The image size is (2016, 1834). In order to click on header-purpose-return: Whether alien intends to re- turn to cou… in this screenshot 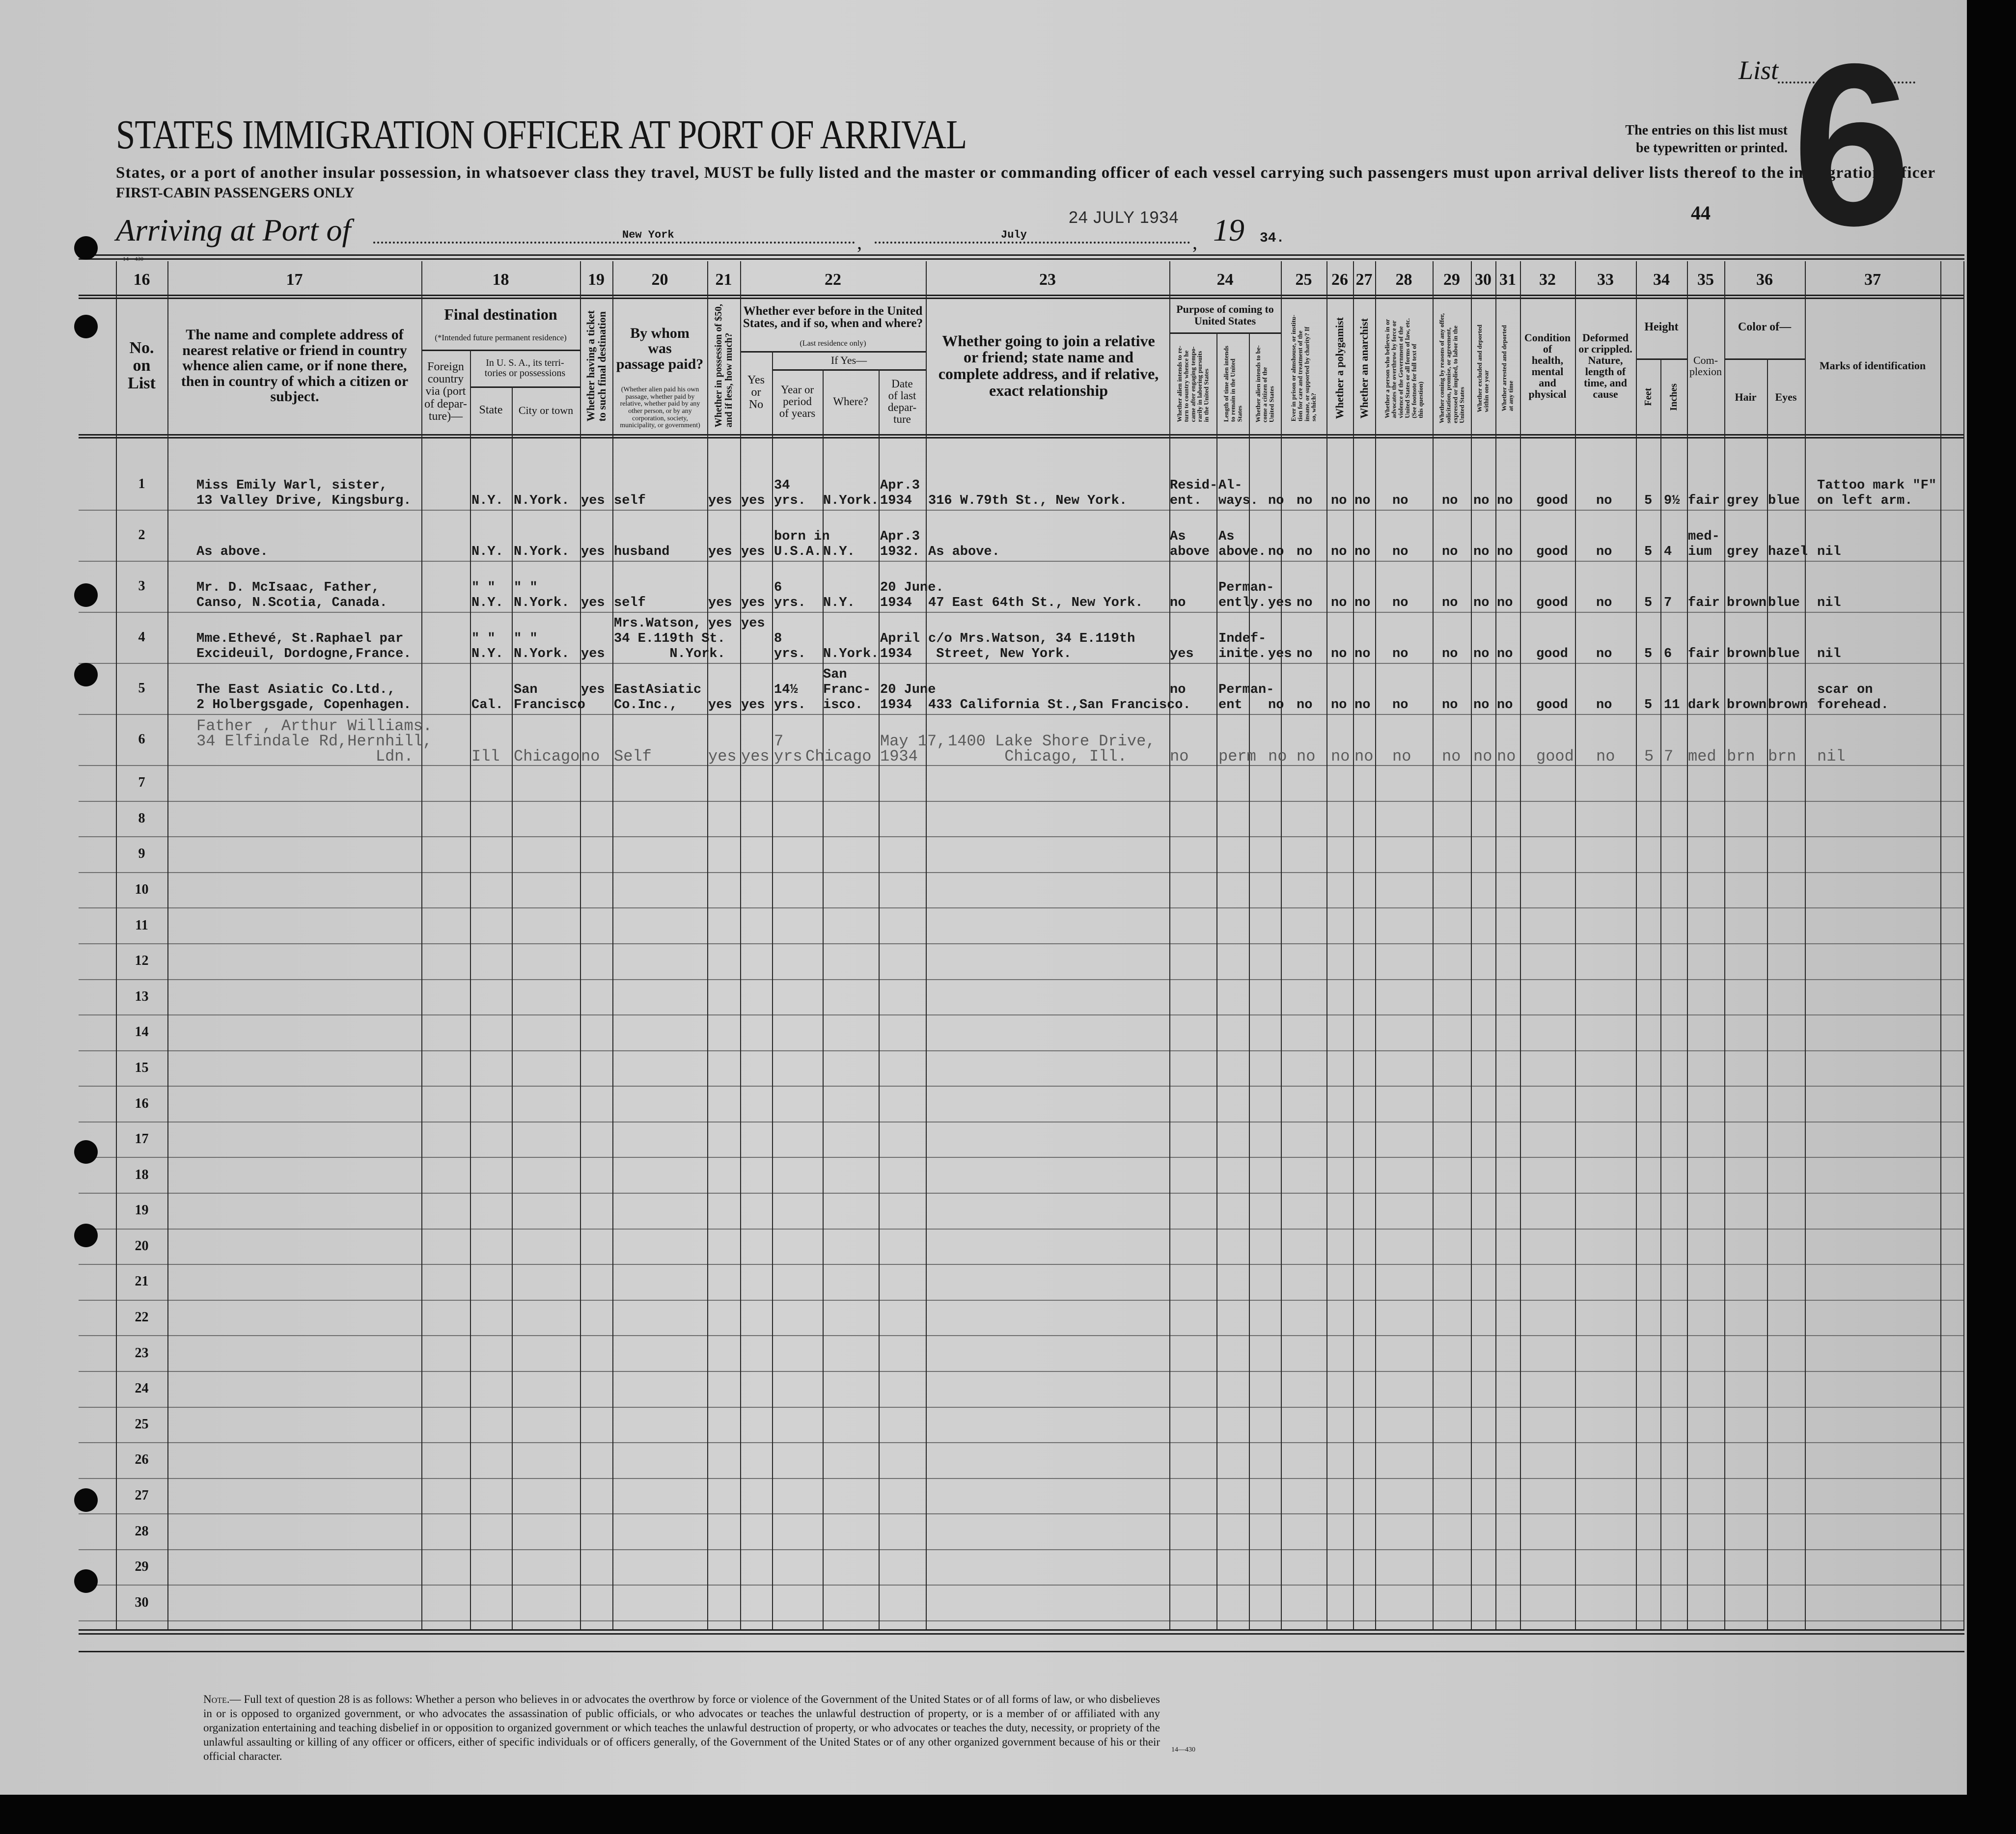, I will do `click(1192, 384)`.